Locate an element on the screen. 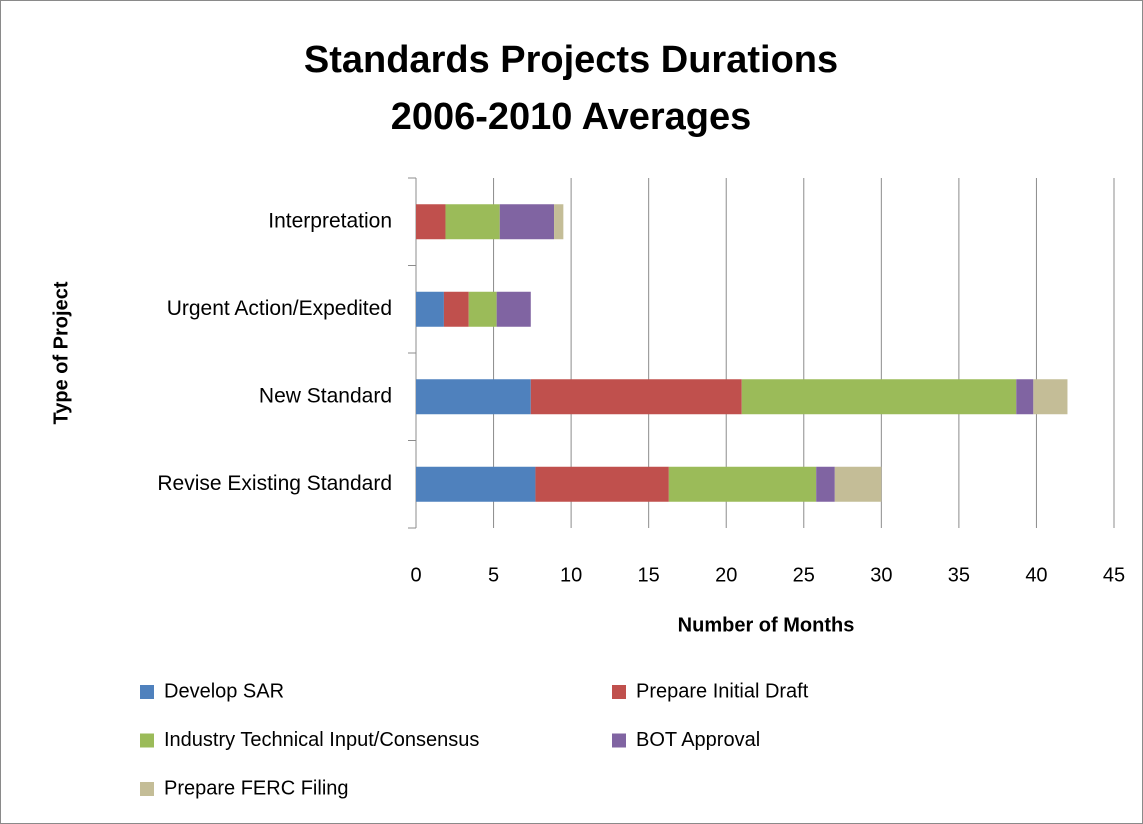 Image resolution: width=1143 pixels, height=824 pixels. x-tick-label: 30 is located at coordinates (881, 575).